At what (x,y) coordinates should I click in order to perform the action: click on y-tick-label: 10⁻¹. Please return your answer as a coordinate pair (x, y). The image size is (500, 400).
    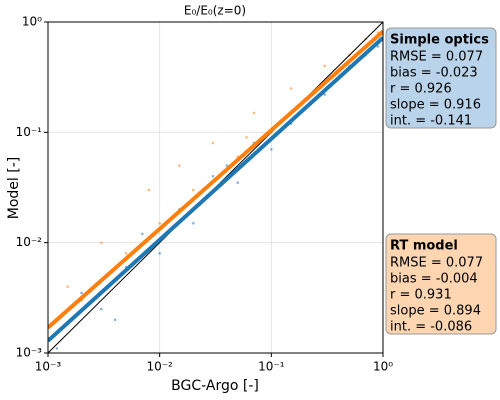
    Looking at the image, I should click on (29, 132).